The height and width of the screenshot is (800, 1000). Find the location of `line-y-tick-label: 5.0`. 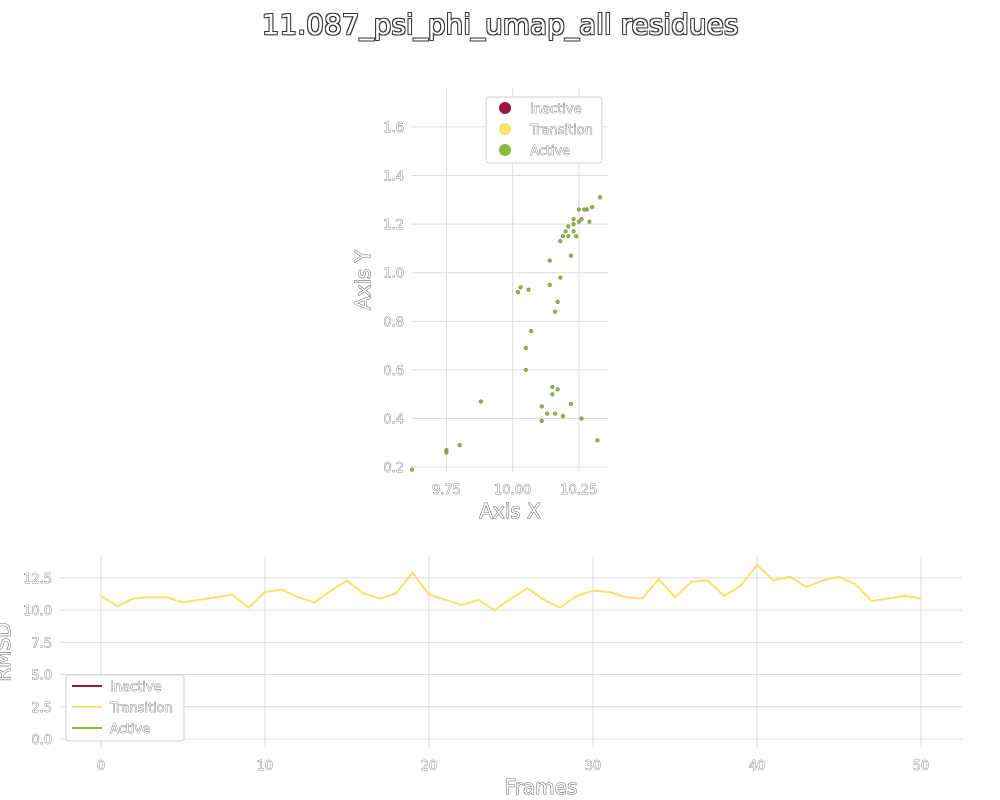

line-y-tick-label: 5.0 is located at coordinates (41, 676).